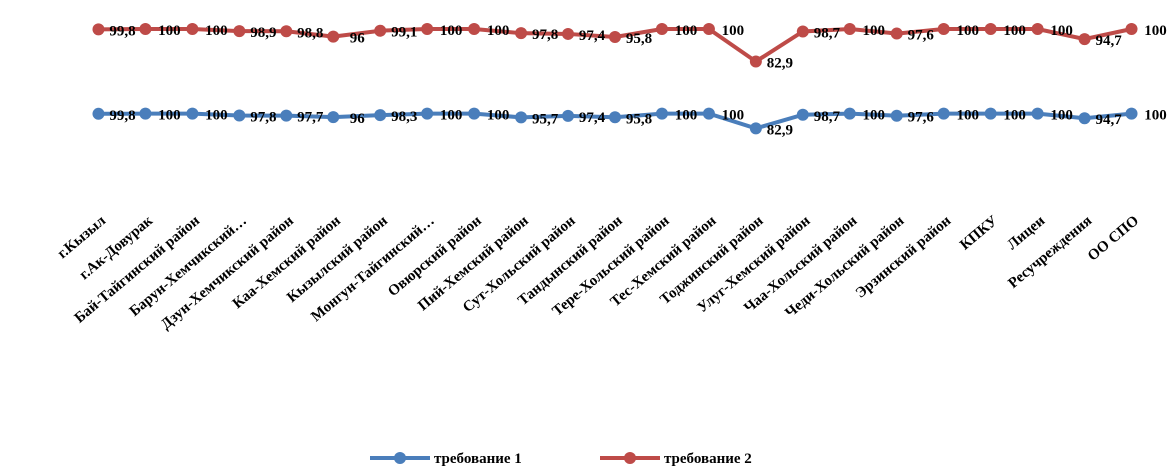 This screenshot has width=1176, height=475. Describe the element at coordinates (122, 31) in the screenshot. I see `data-label: 99,8` at that location.